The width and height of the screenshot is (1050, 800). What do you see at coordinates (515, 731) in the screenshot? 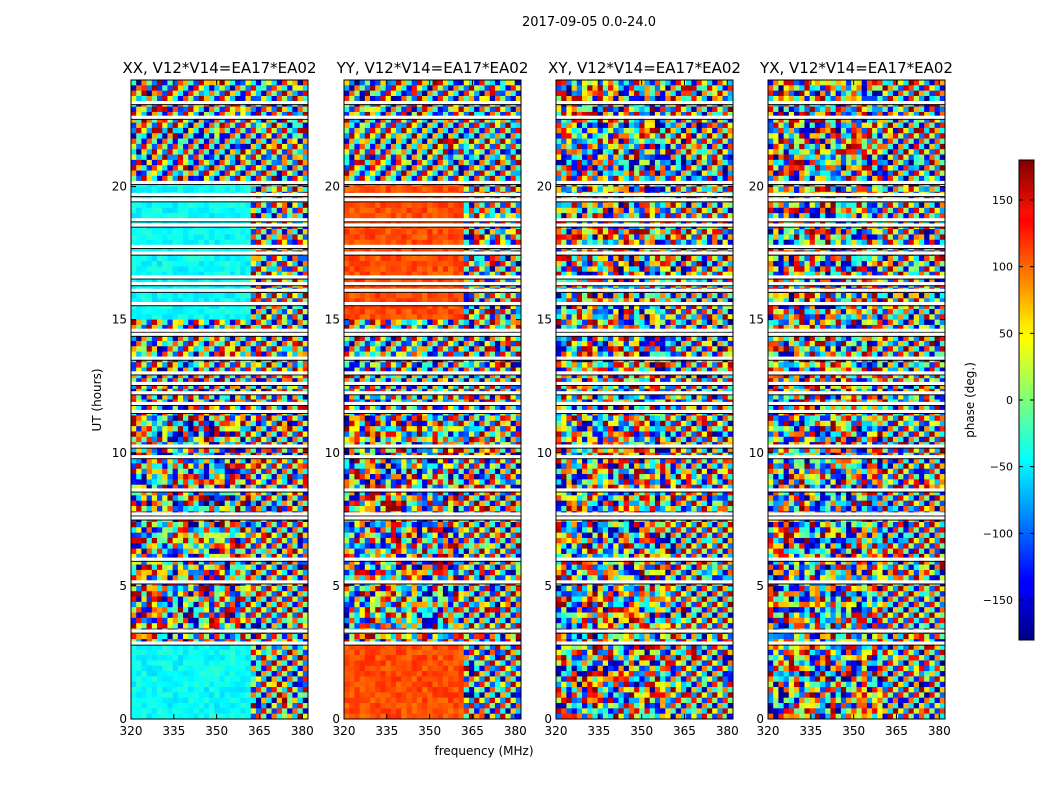
I see `x-tick-label-1-4: 380` at bounding box center [515, 731].